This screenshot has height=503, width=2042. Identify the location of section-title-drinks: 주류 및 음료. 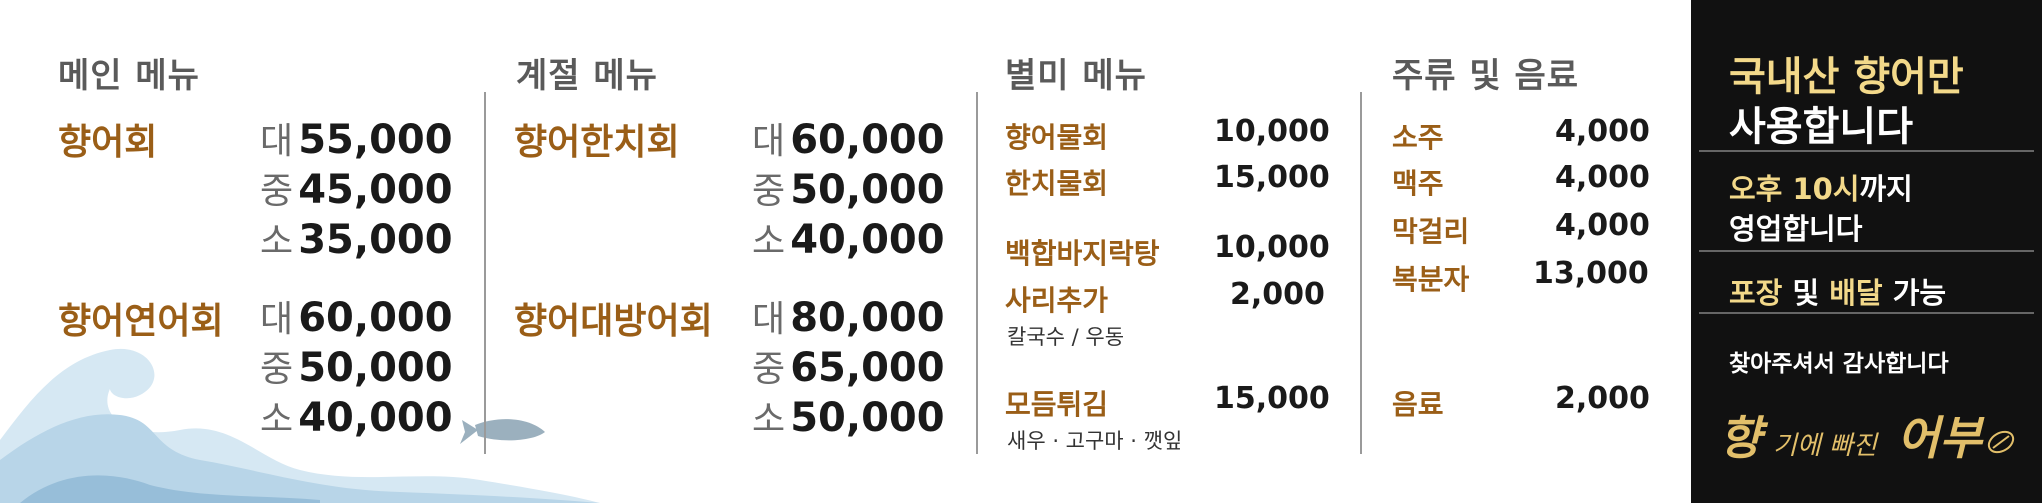
(1486, 76).